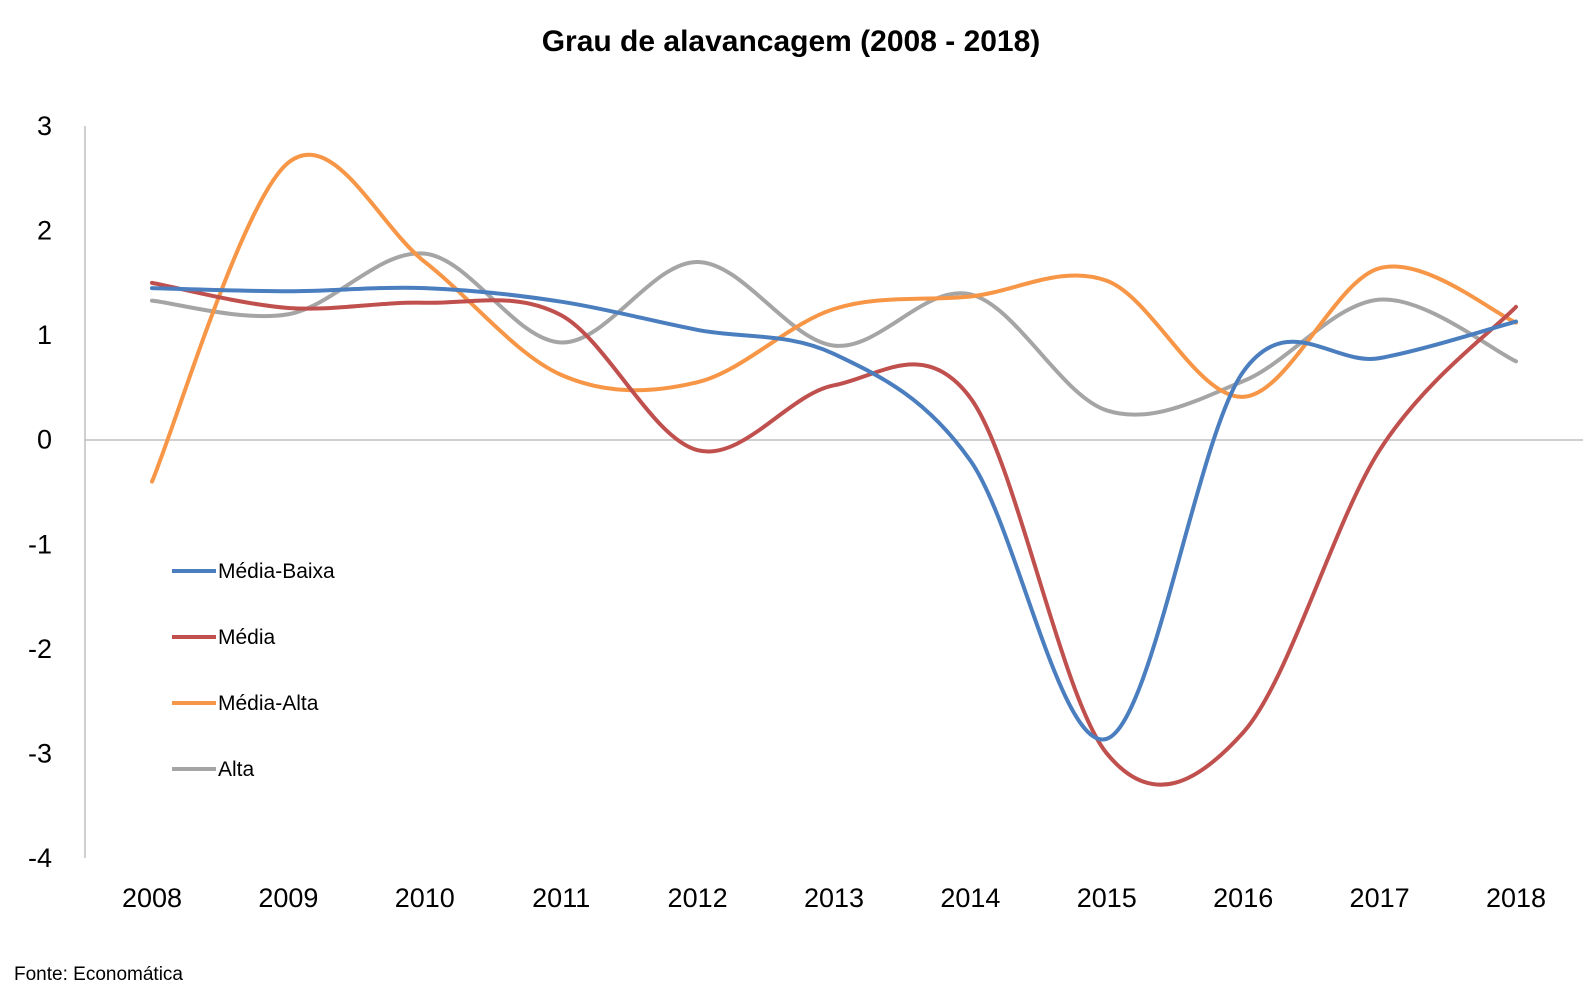  I want to click on y-tick-label: 1, so click(44, 335).